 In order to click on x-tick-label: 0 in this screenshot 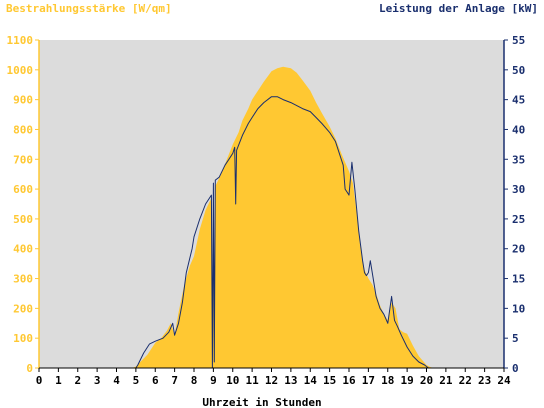, I will do `click(39, 380)`.